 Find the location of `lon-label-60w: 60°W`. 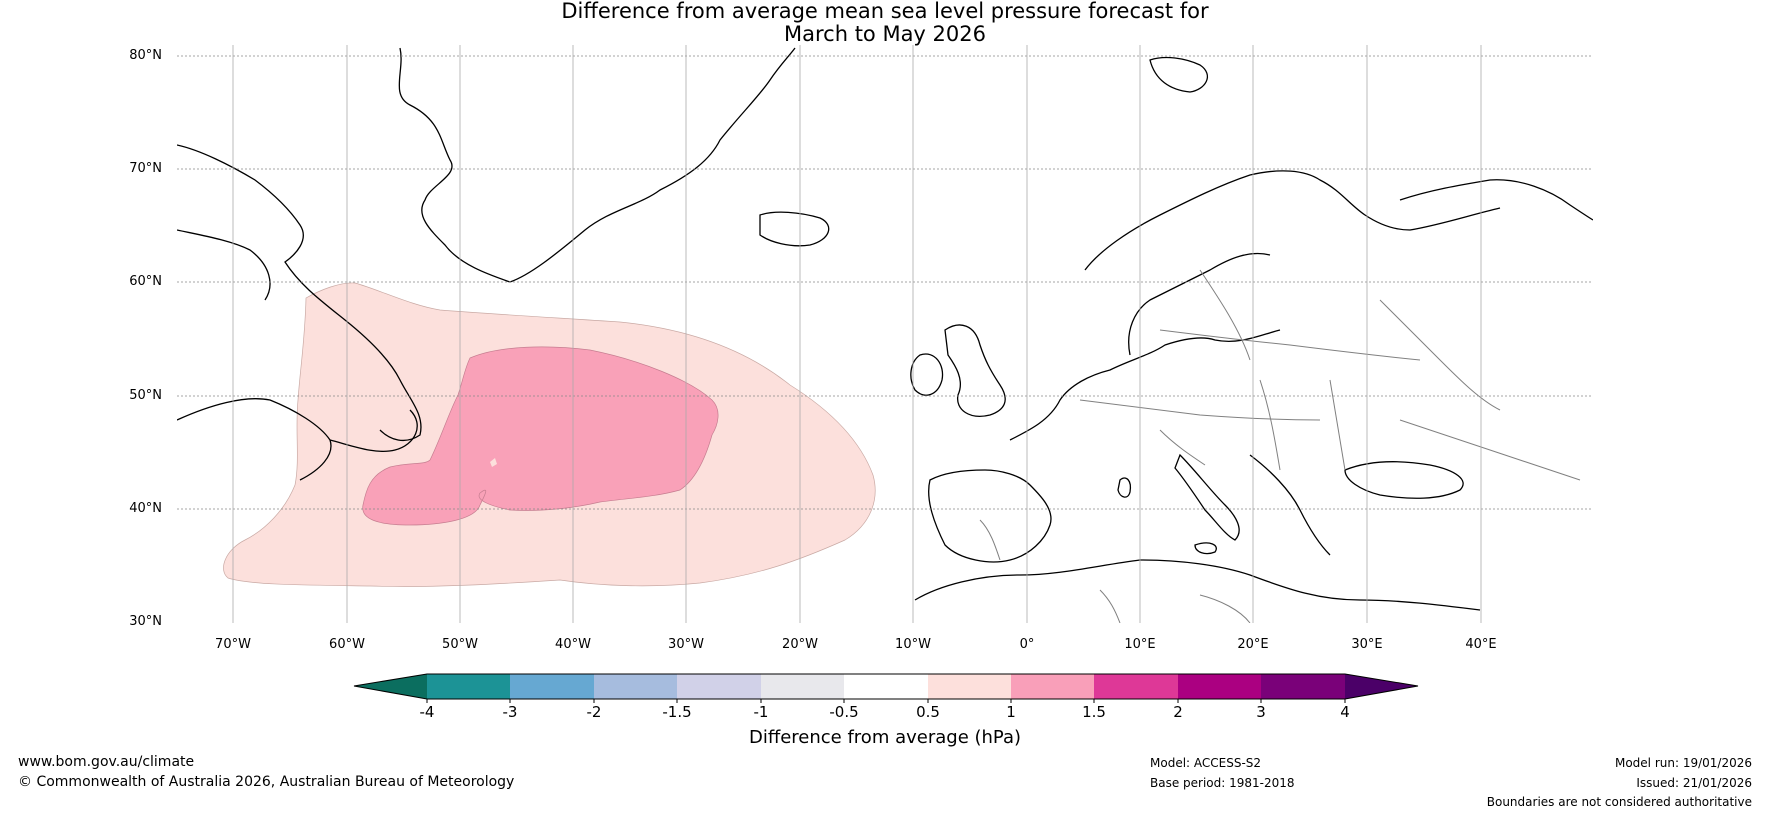

lon-label-60w: 60°W is located at coordinates (347, 644).